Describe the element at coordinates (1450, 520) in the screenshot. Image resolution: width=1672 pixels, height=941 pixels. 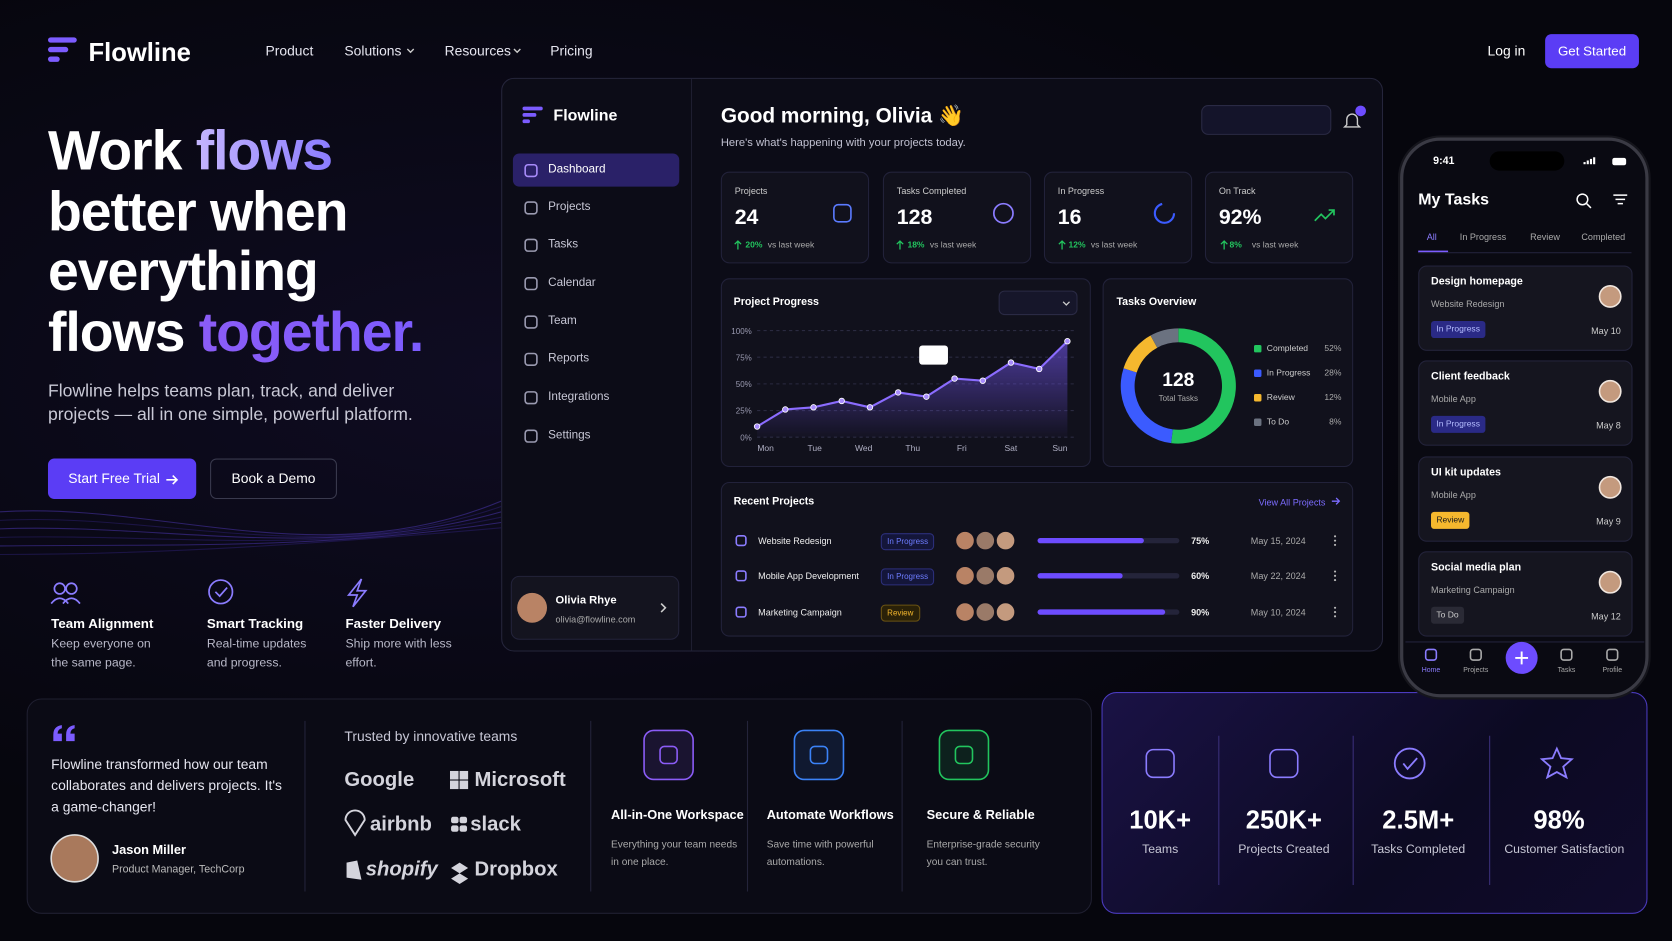
I see `status-pill: Review` at that location.